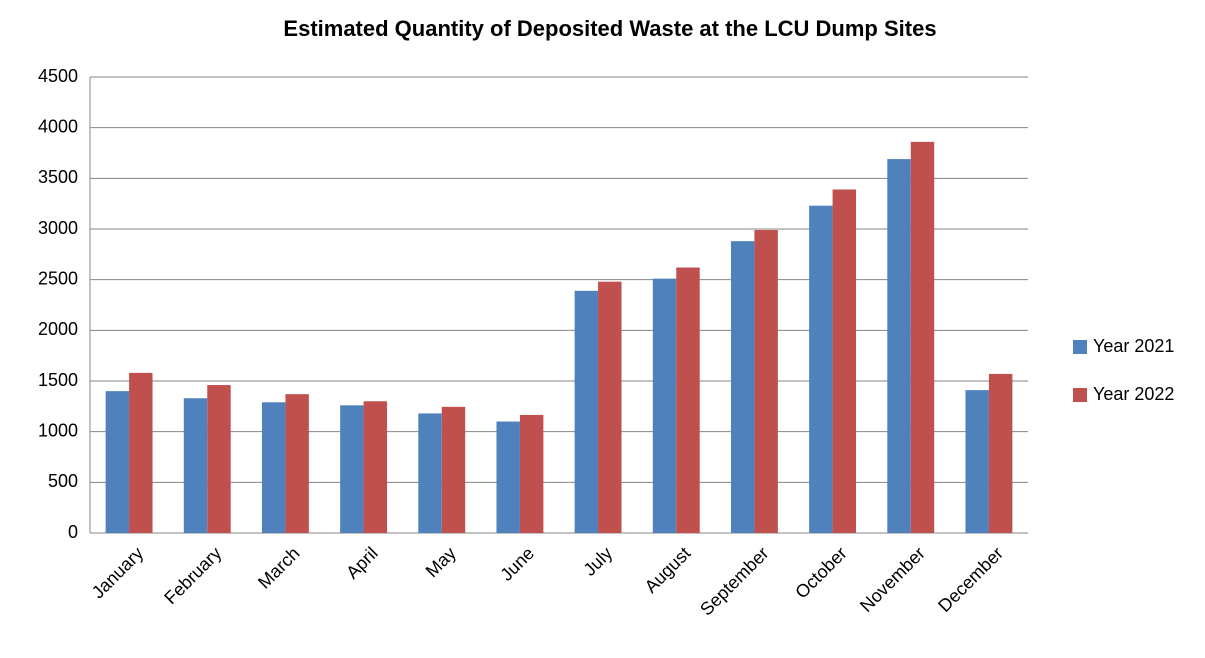 The height and width of the screenshot is (658, 1205). What do you see at coordinates (734, 581) in the screenshot?
I see `x-tick-label: September` at bounding box center [734, 581].